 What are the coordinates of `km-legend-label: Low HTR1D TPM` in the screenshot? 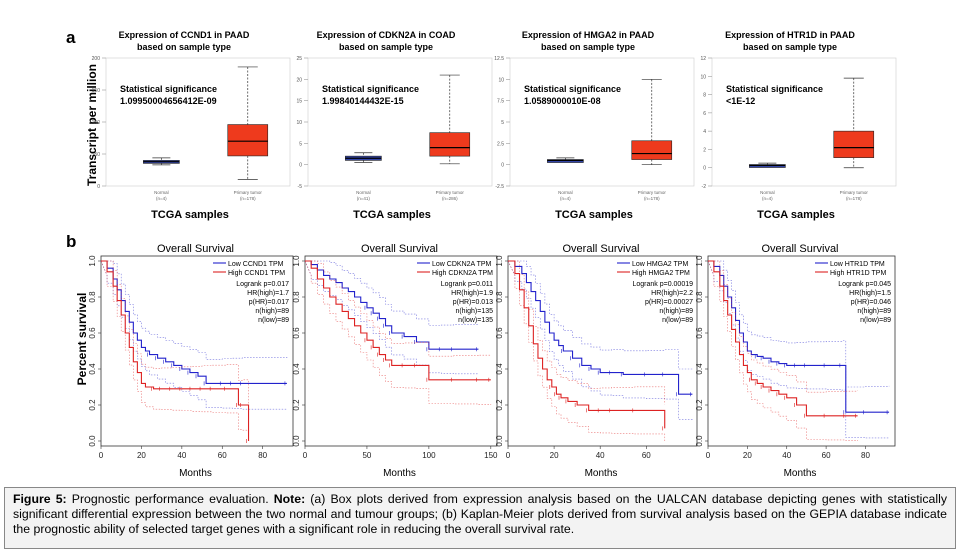 It's located at (857, 264).